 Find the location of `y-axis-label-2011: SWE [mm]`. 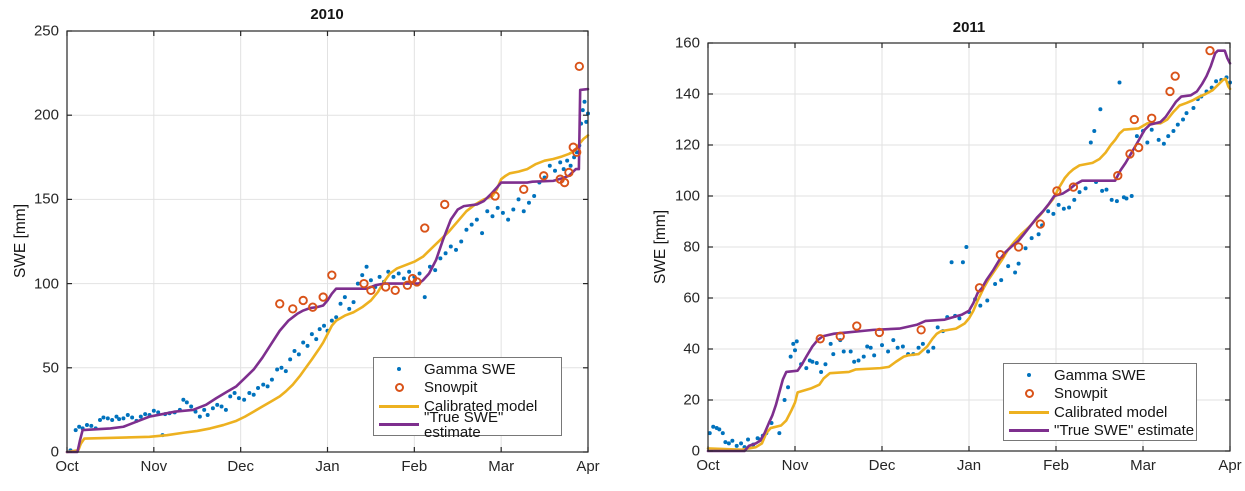

y-axis-label-2011: SWE [mm] is located at coordinates (660, 247).